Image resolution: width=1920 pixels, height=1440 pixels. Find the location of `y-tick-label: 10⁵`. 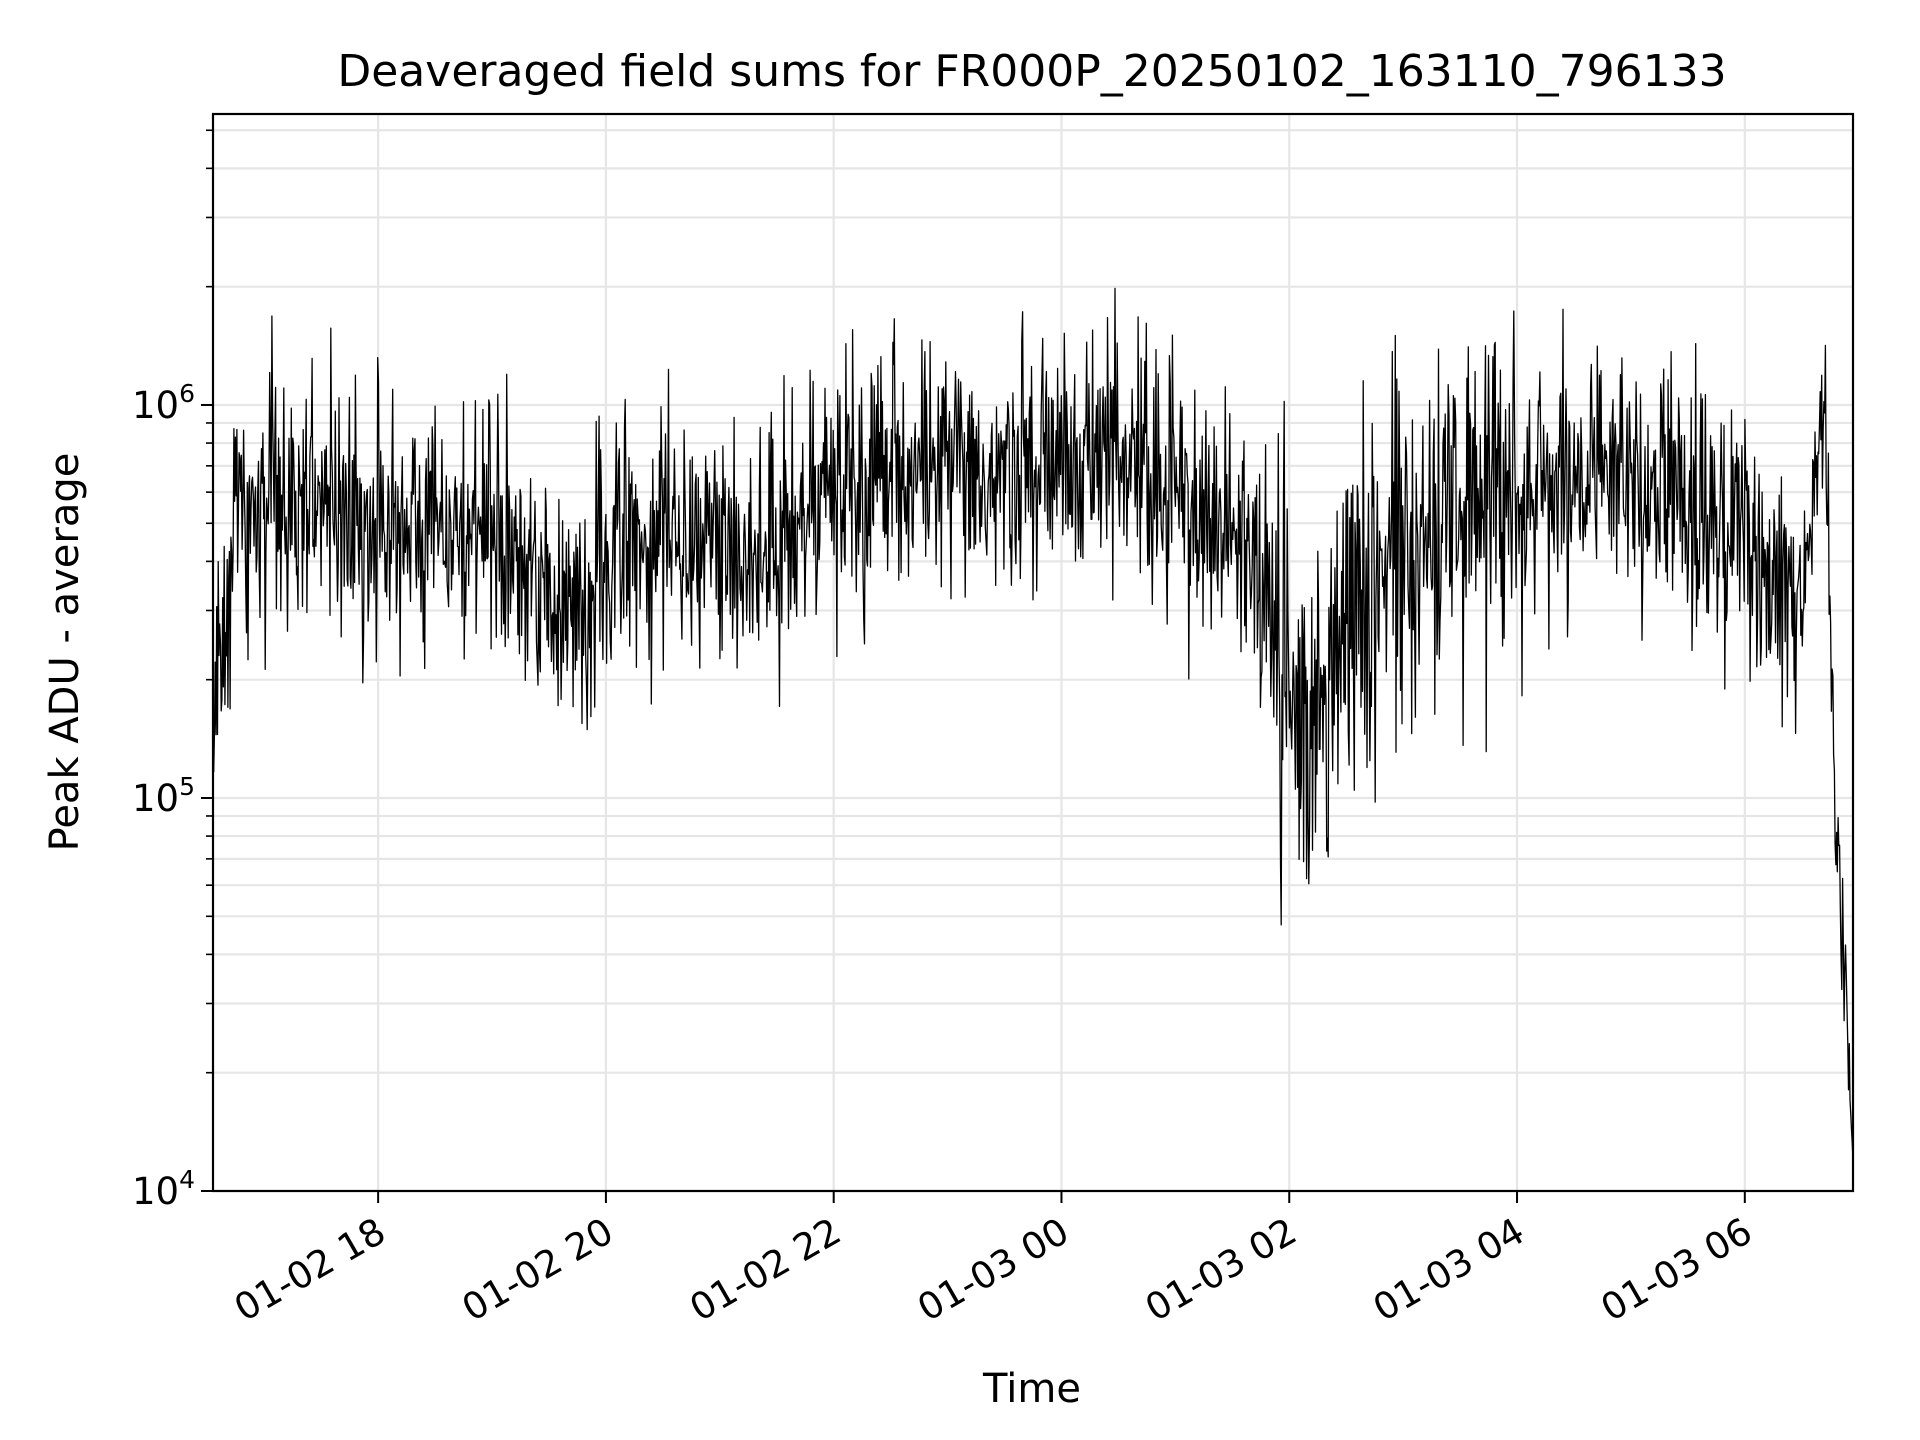

y-tick-label: 10⁵ is located at coordinates (163, 796).